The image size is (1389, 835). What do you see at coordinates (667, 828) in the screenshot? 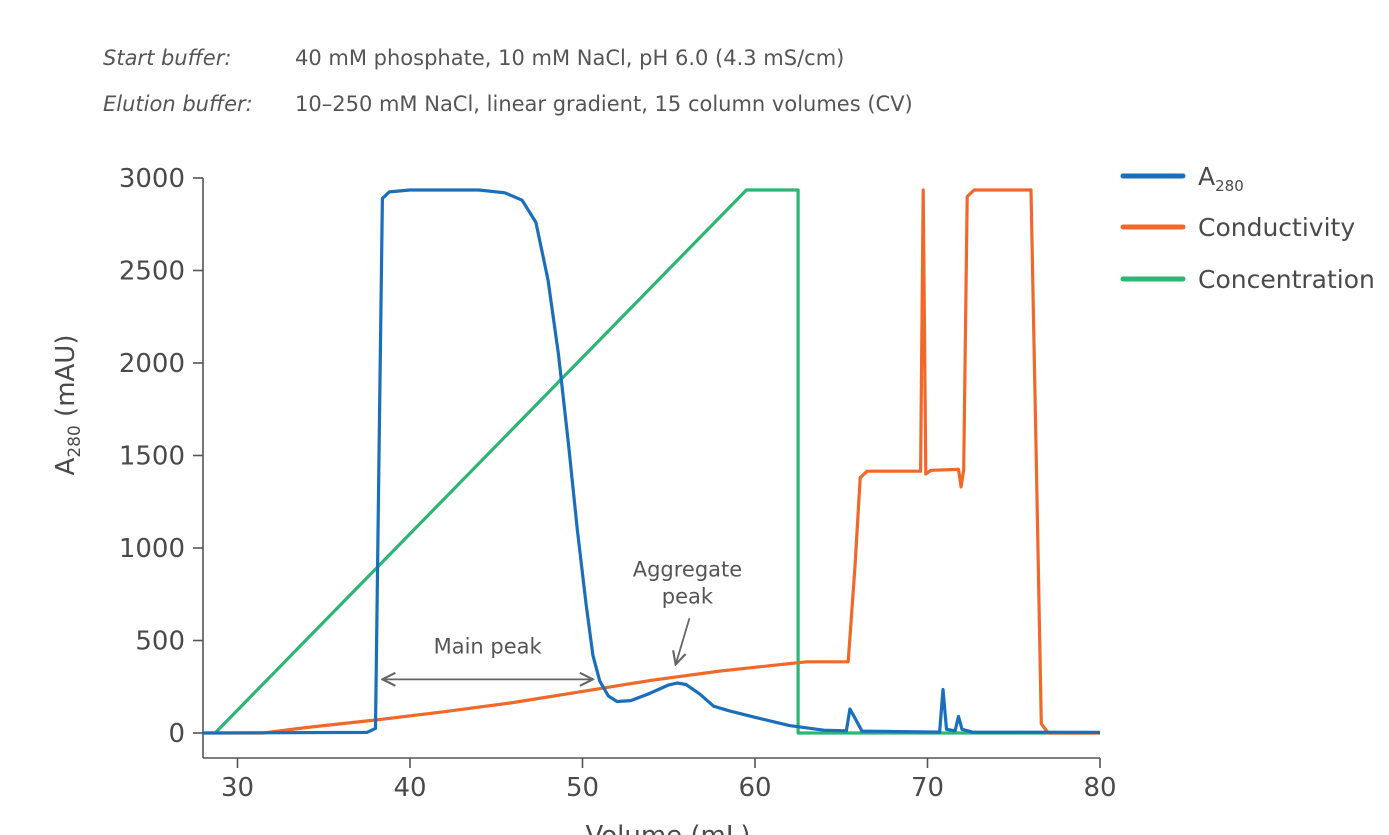
I see `x-axis-title: Volume (mL)` at bounding box center [667, 828].